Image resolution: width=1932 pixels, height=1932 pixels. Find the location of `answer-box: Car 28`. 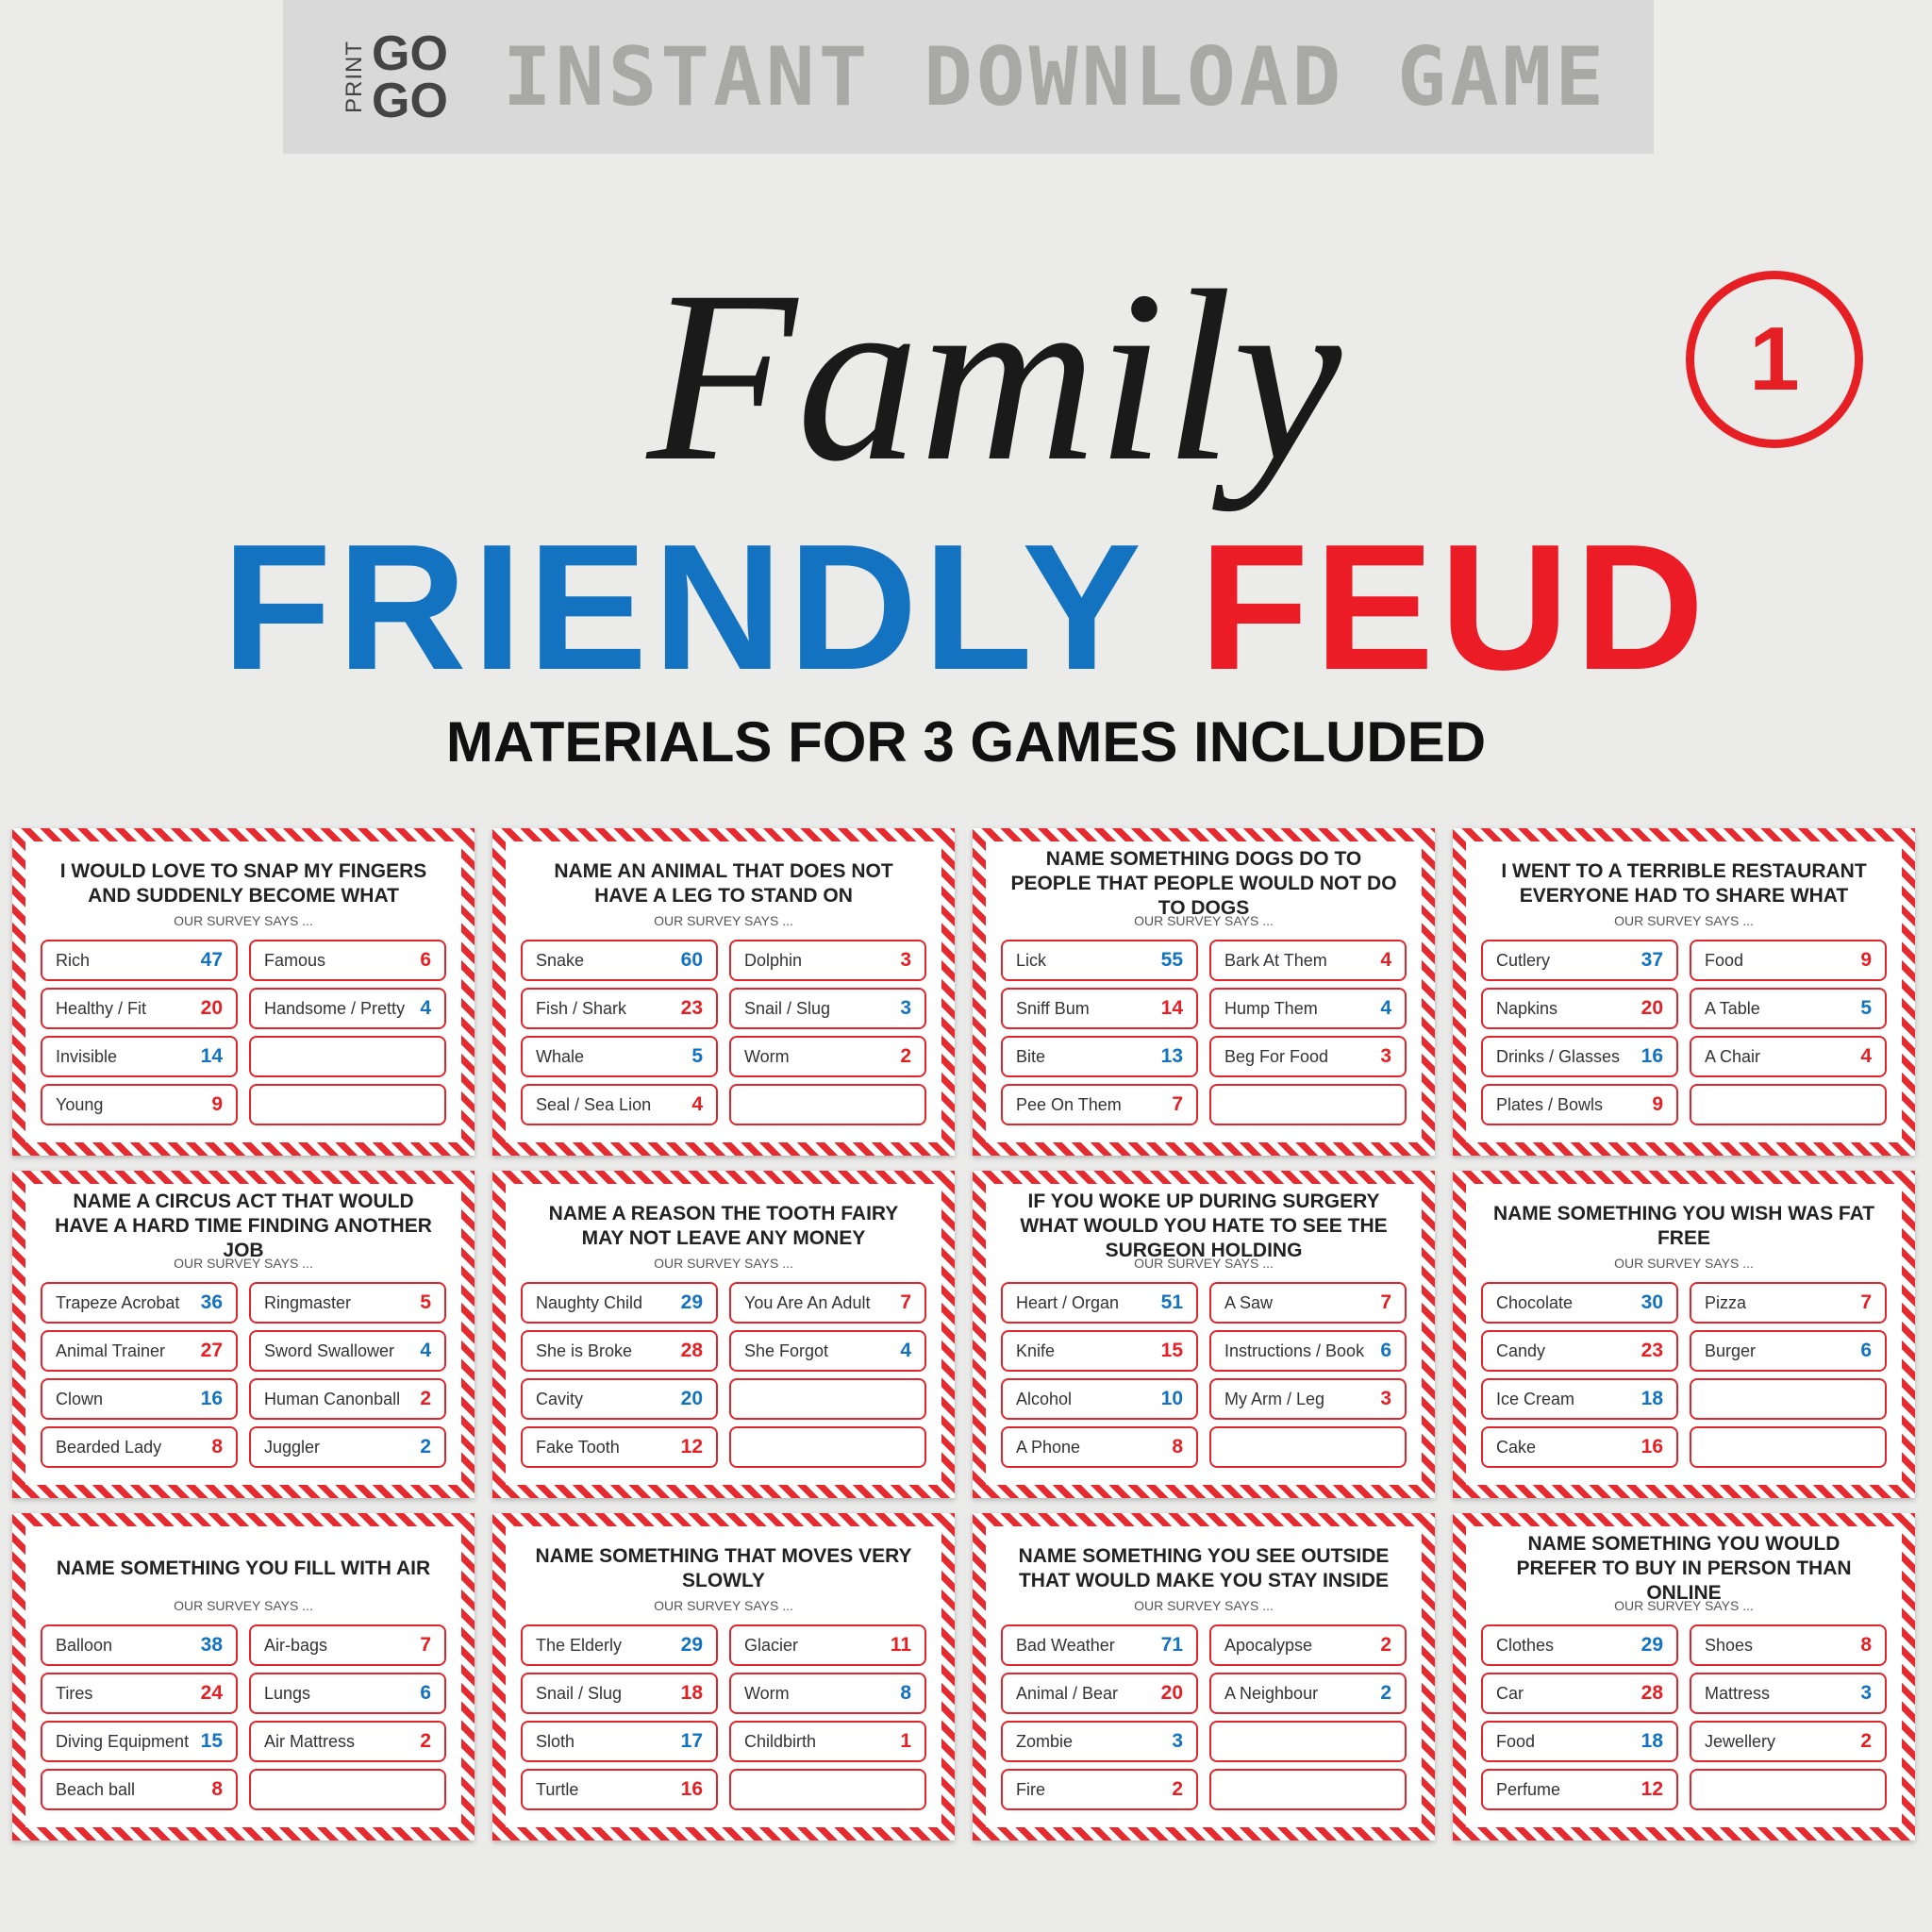

answer-box: Car 28 is located at coordinates (1579, 1694).